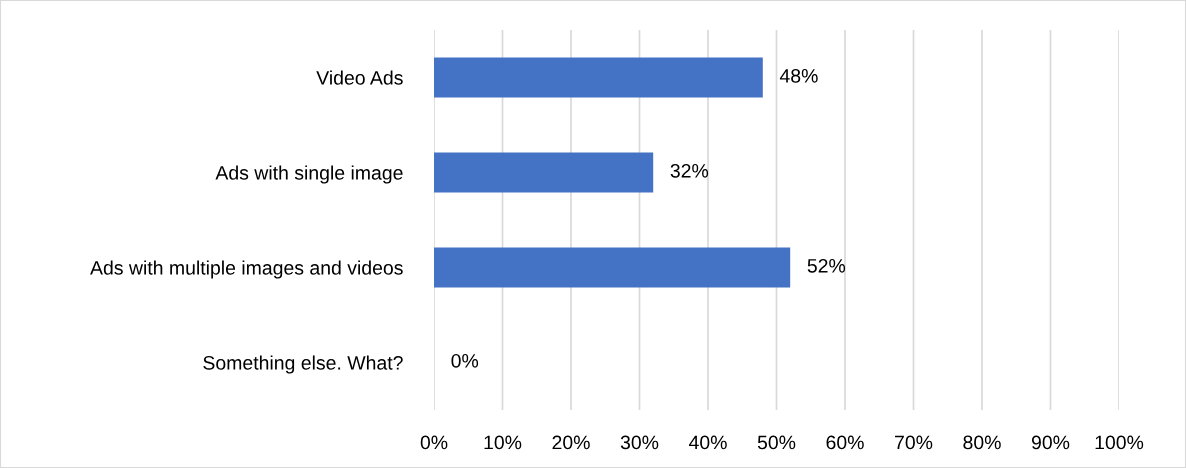 Image resolution: width=1186 pixels, height=468 pixels. What do you see at coordinates (689, 170) in the screenshot?
I see `data-label: 32%` at bounding box center [689, 170].